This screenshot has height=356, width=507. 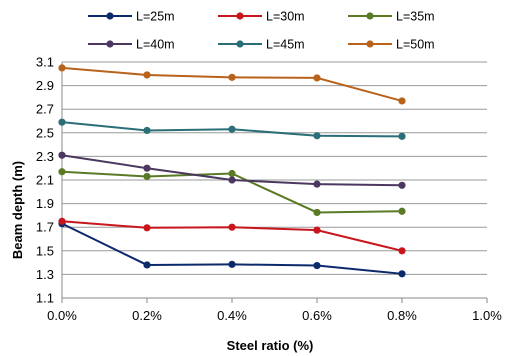 I want to click on legend-label: L=35m, so click(x=415, y=17).